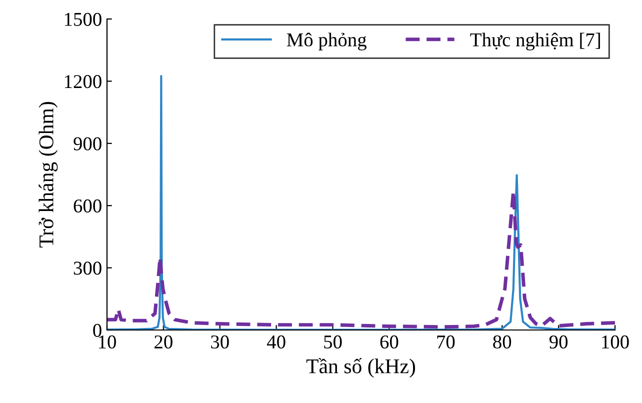 The width and height of the screenshot is (642, 403). I want to click on x-tick-label: 20, so click(163, 342).